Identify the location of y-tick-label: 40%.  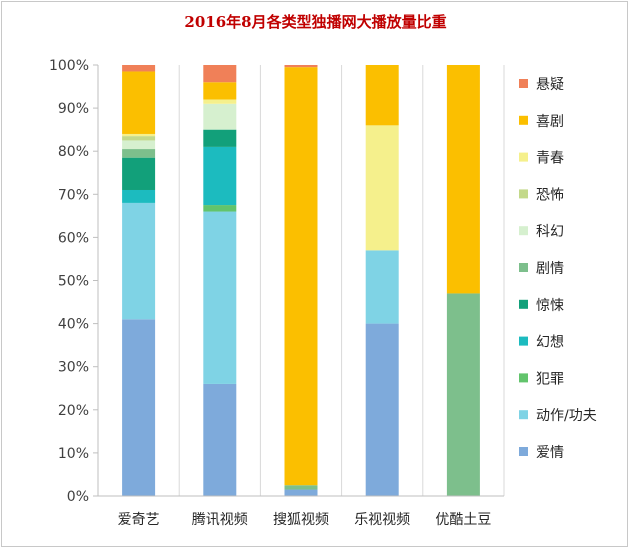
(73, 325).